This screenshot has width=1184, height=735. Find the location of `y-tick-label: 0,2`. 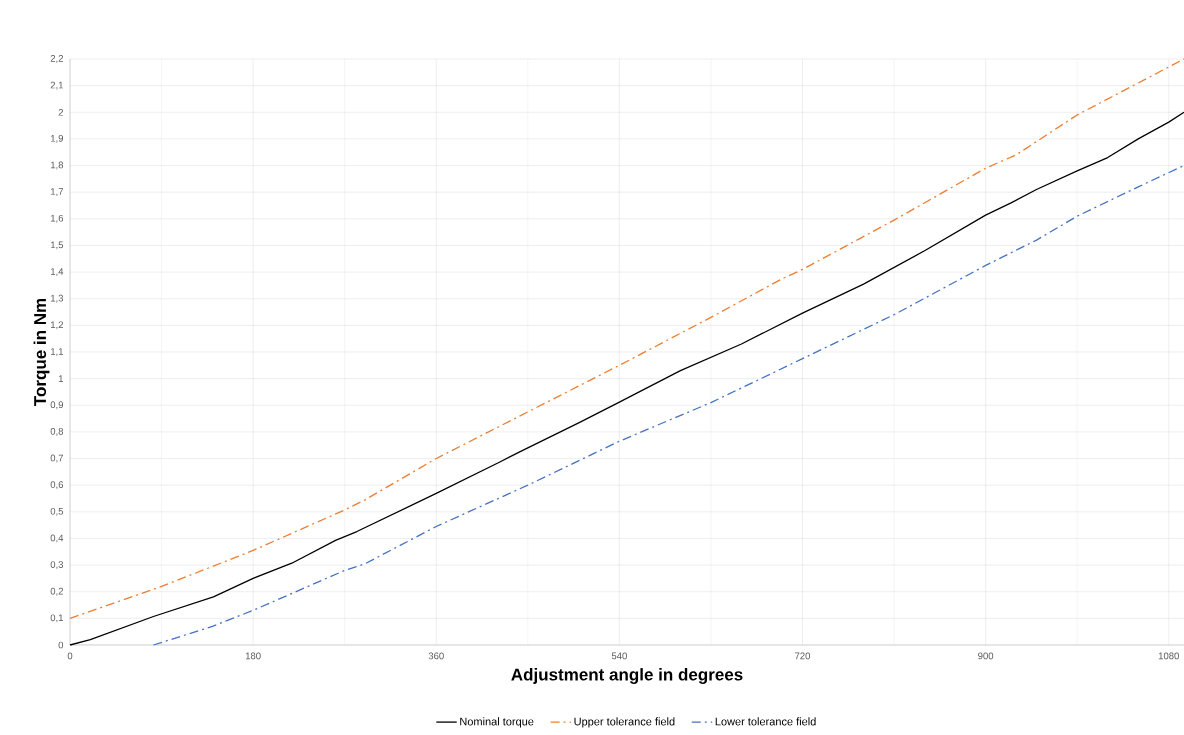

y-tick-label: 0,2 is located at coordinates (57, 591).